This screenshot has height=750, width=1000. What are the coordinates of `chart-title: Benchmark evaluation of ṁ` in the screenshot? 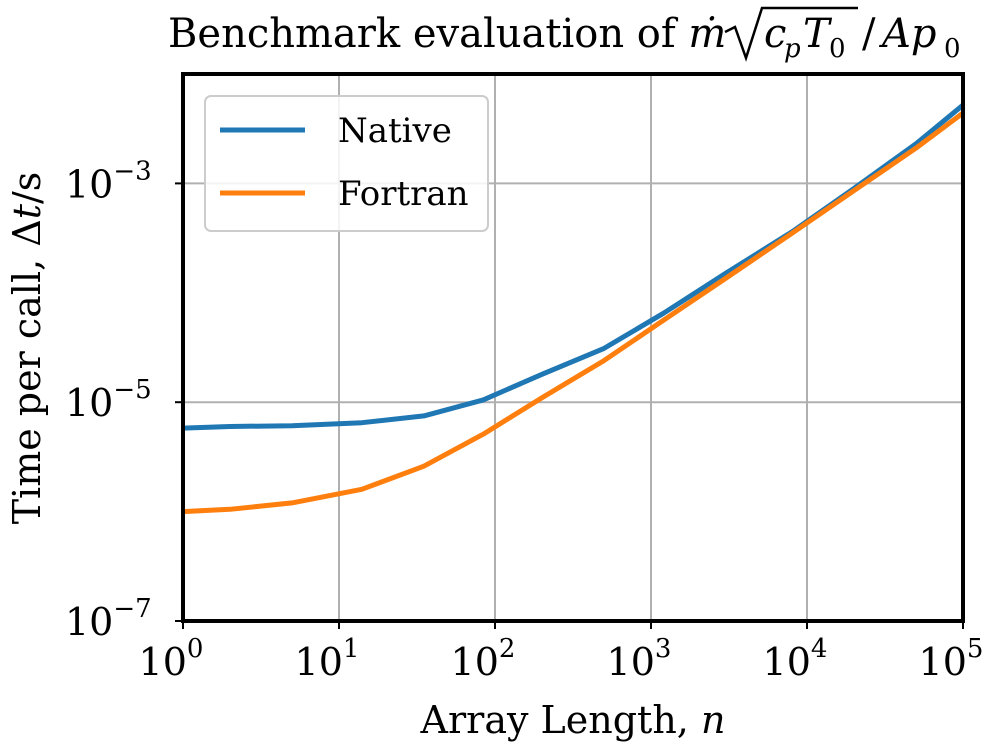 It's located at (447, 34).